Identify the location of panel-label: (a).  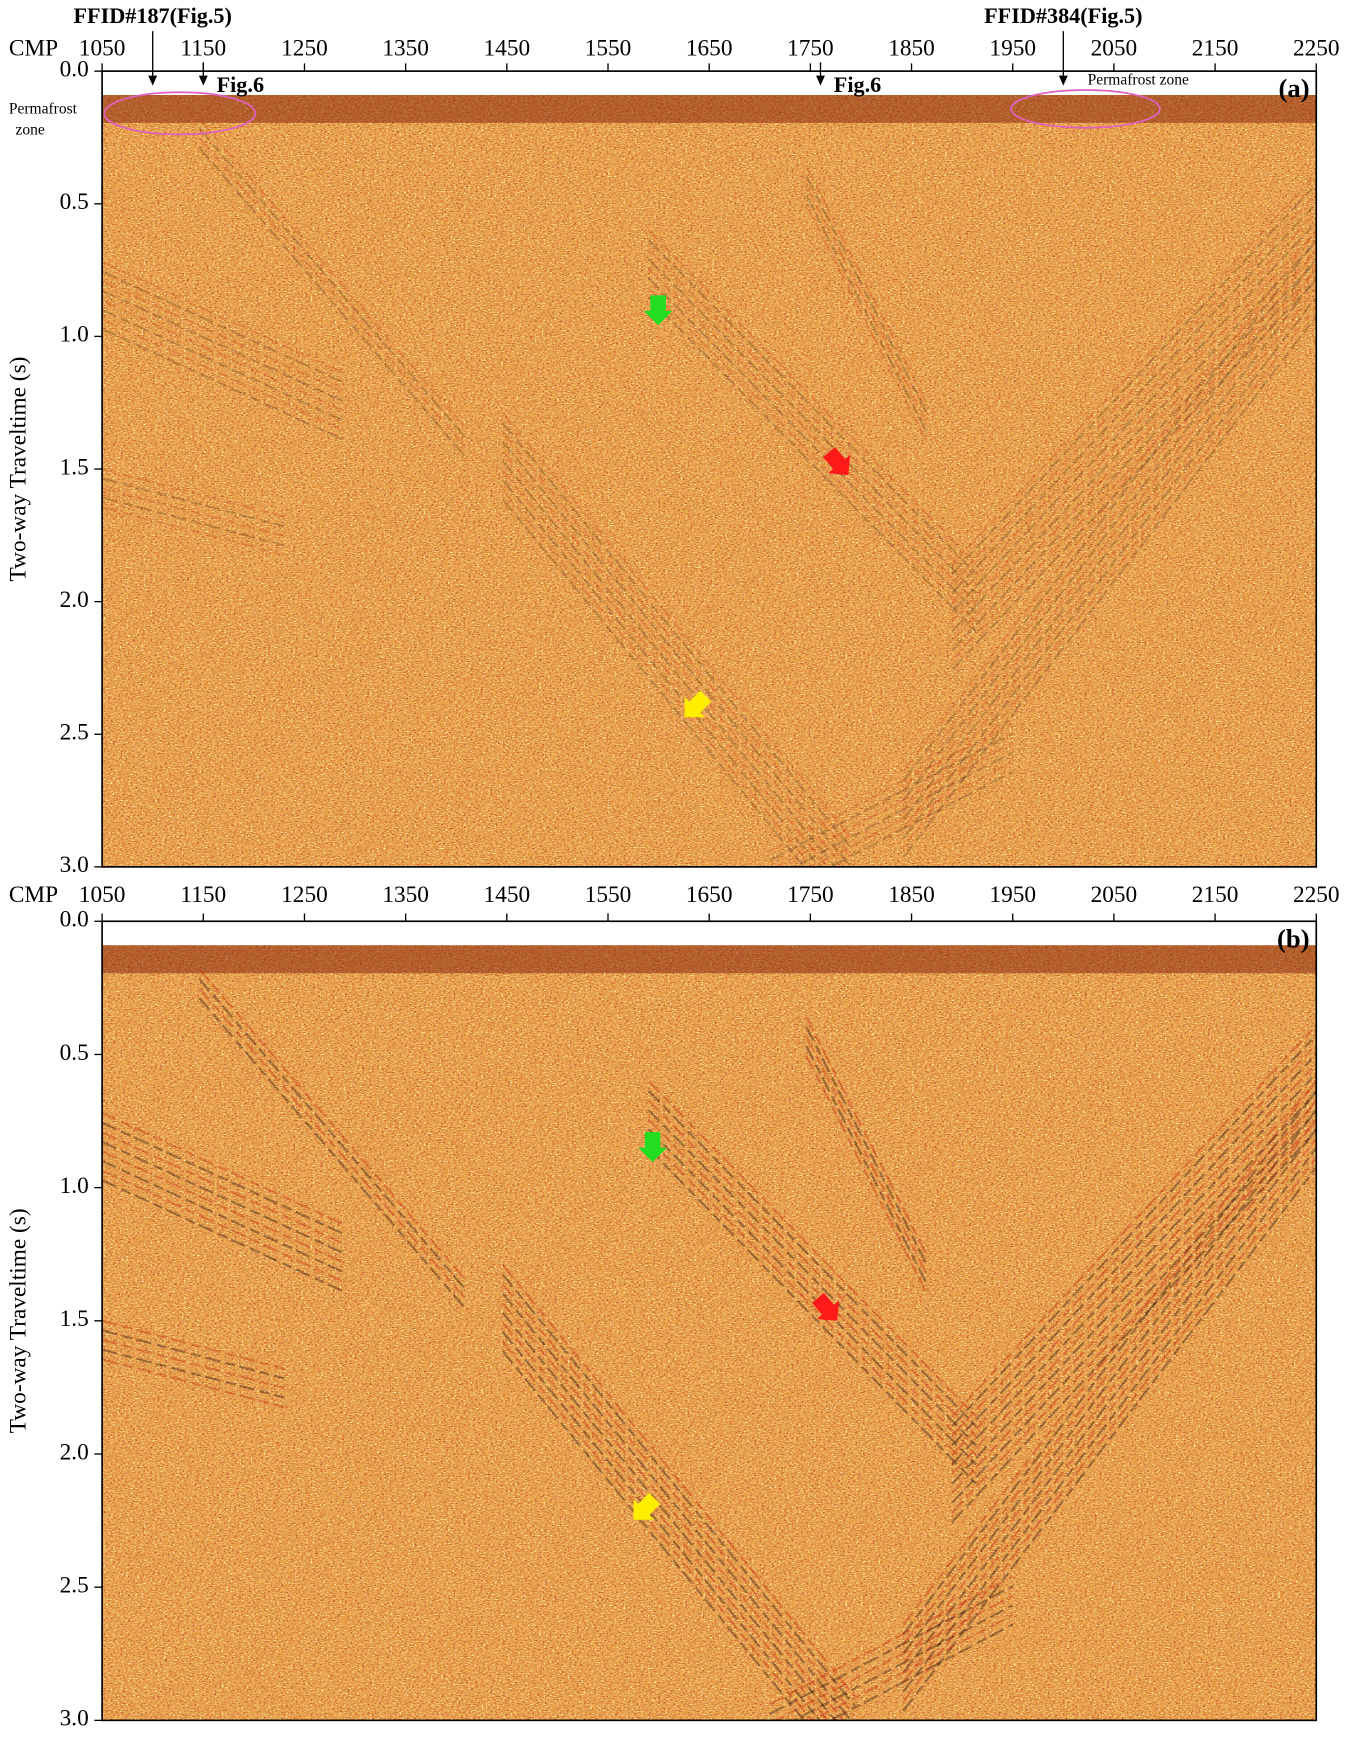
(1294, 88).